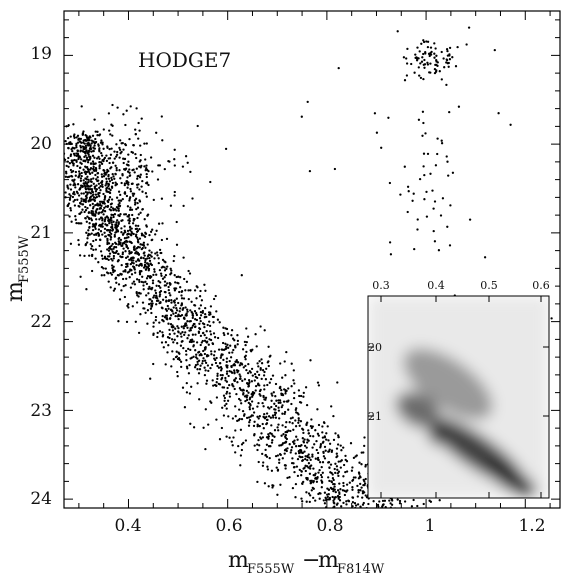 Image resolution: width=570 pixels, height=579 pixels. I want to click on x-tick-label: 0.4, so click(127, 526).